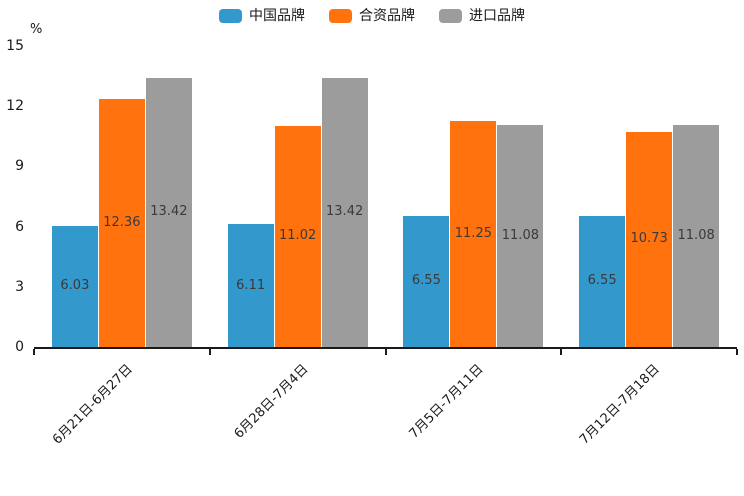  What do you see at coordinates (36, 29) in the screenshot?
I see `y-axis-unit-label: %` at bounding box center [36, 29].